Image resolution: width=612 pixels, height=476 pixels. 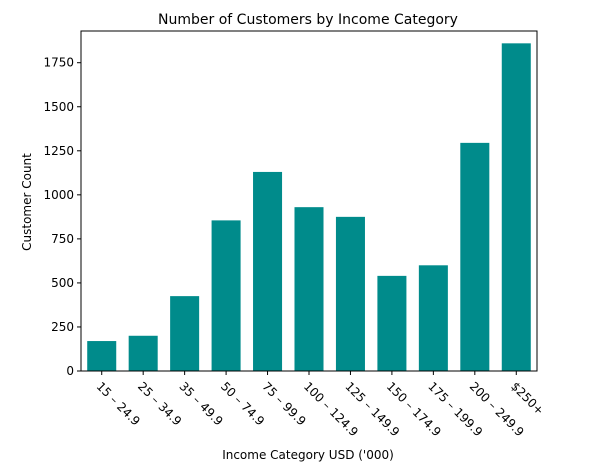 I want to click on x-tick-label: 35 – 49.9, so click(x=201, y=403).